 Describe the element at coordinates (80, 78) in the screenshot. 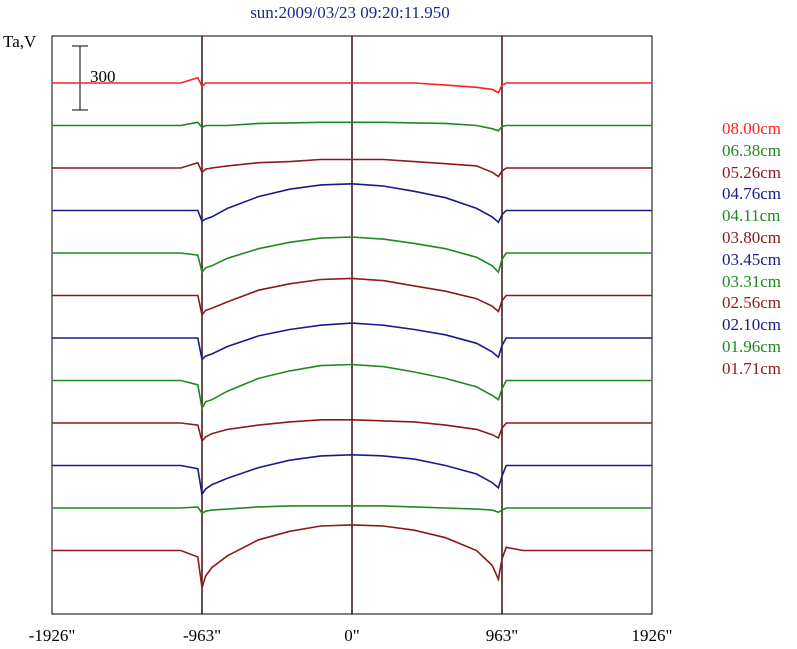

I see `scale-bar` at that location.